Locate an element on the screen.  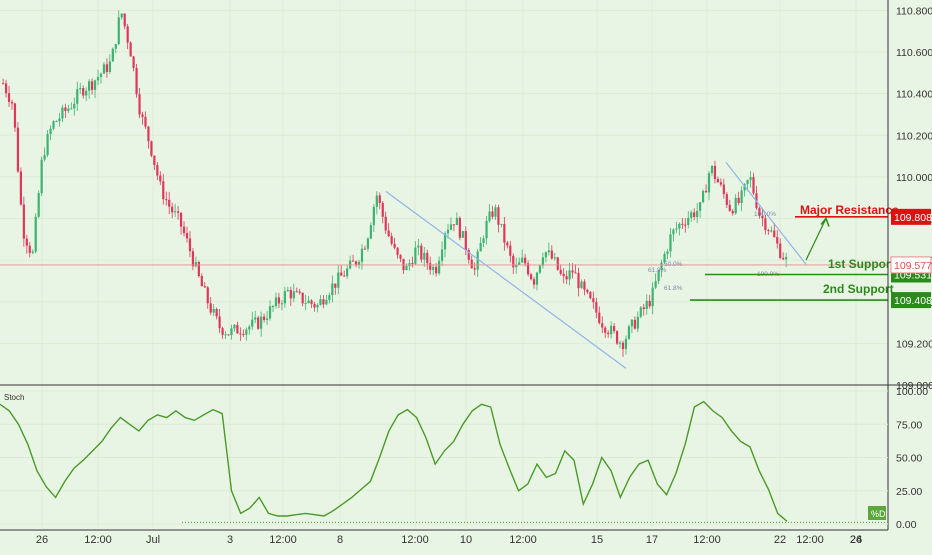
x-tick-label: 15 is located at coordinates (597, 540).